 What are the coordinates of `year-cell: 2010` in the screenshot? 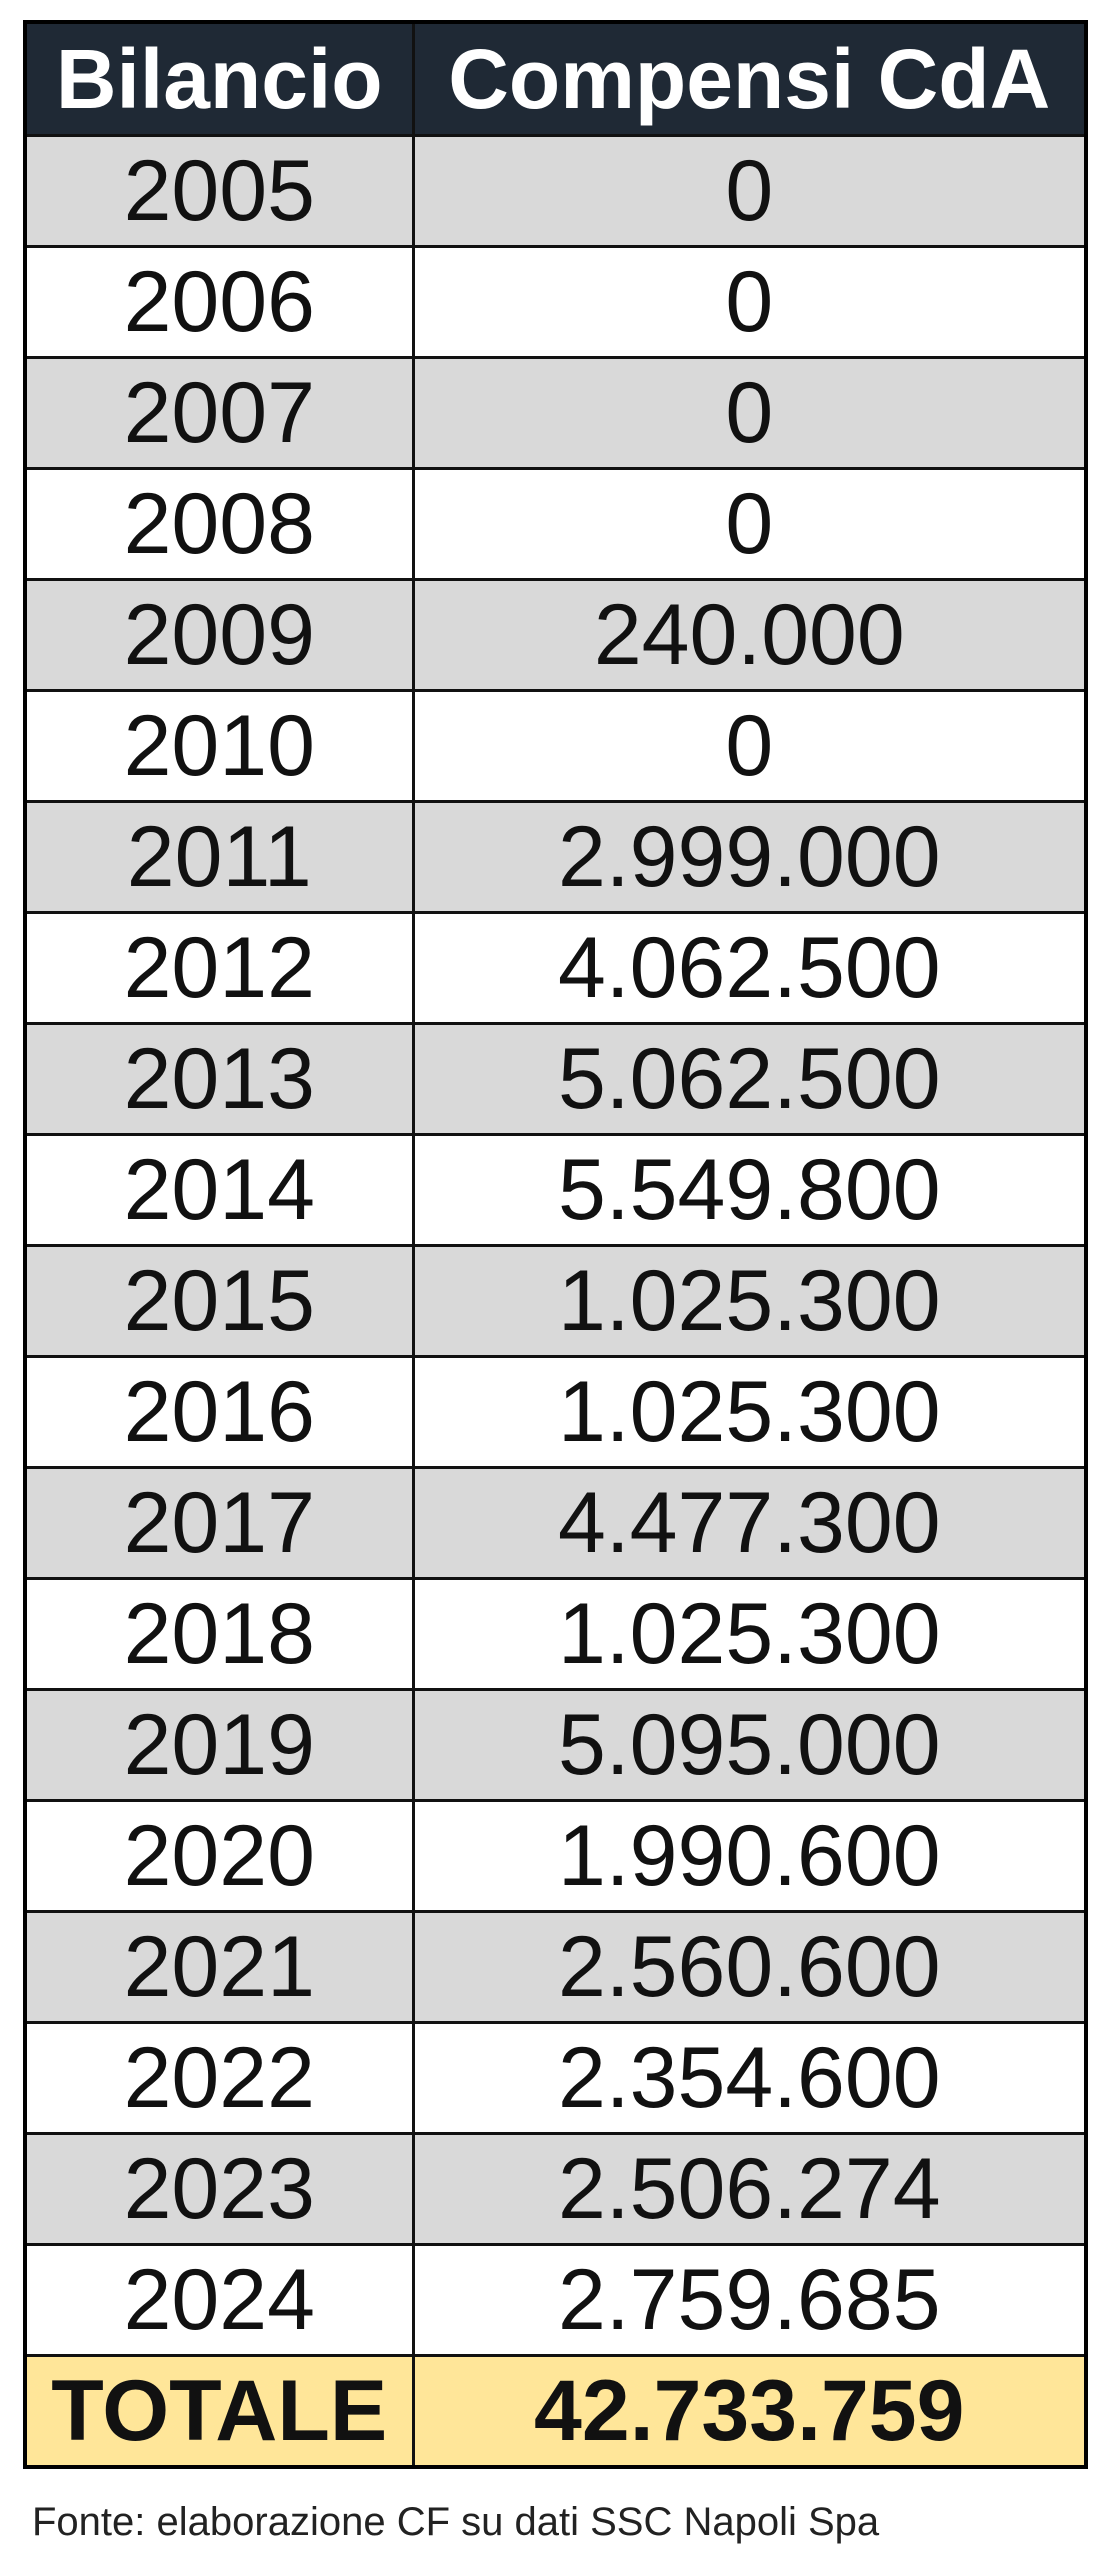 It's located at (219, 746).